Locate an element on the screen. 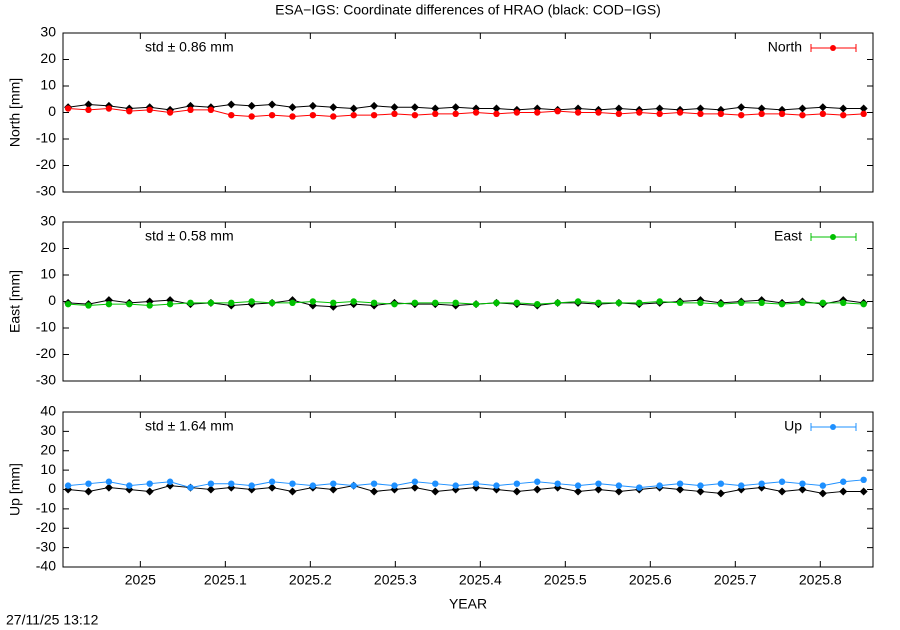 The height and width of the screenshot is (630, 900). x-tick-label: 2025.8 is located at coordinates (820, 580).